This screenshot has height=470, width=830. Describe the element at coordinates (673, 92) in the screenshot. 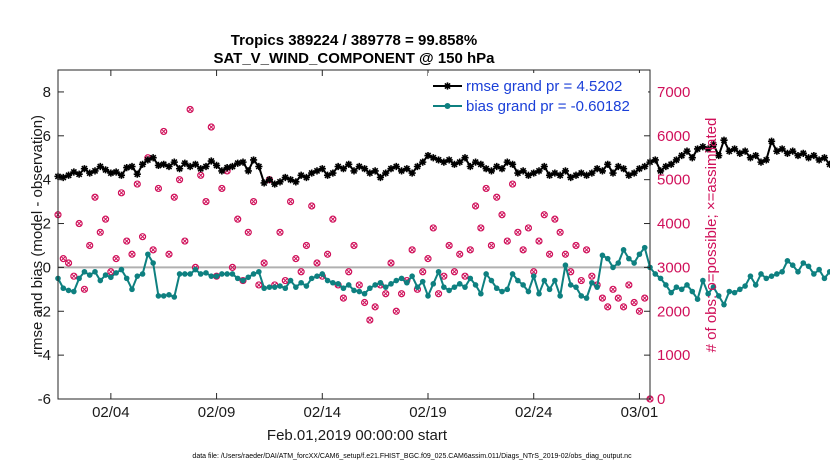

I see `y-right-tick-label: 7000` at that location.